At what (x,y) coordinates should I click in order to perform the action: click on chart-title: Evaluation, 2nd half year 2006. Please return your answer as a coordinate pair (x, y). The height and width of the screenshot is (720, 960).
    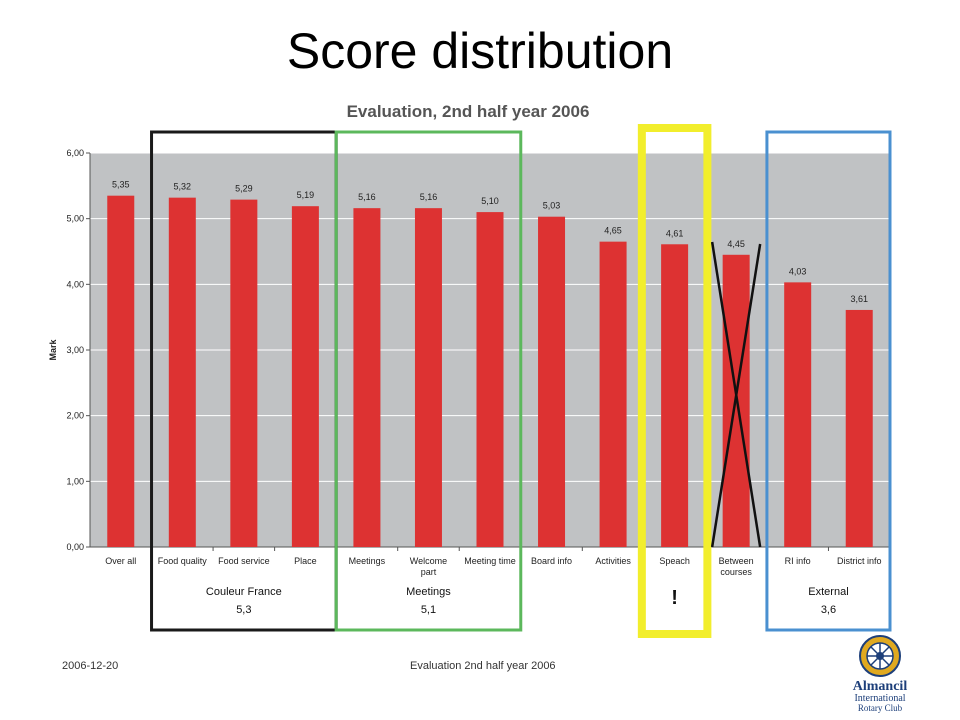
    Looking at the image, I should click on (468, 111).